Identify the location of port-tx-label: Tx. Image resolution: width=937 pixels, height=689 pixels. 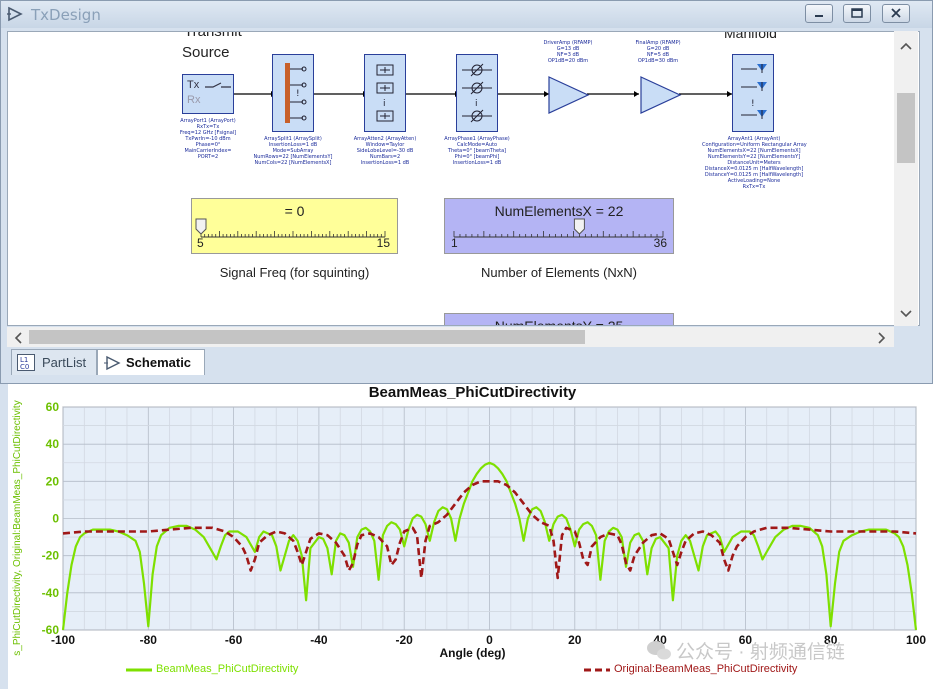
(193, 85).